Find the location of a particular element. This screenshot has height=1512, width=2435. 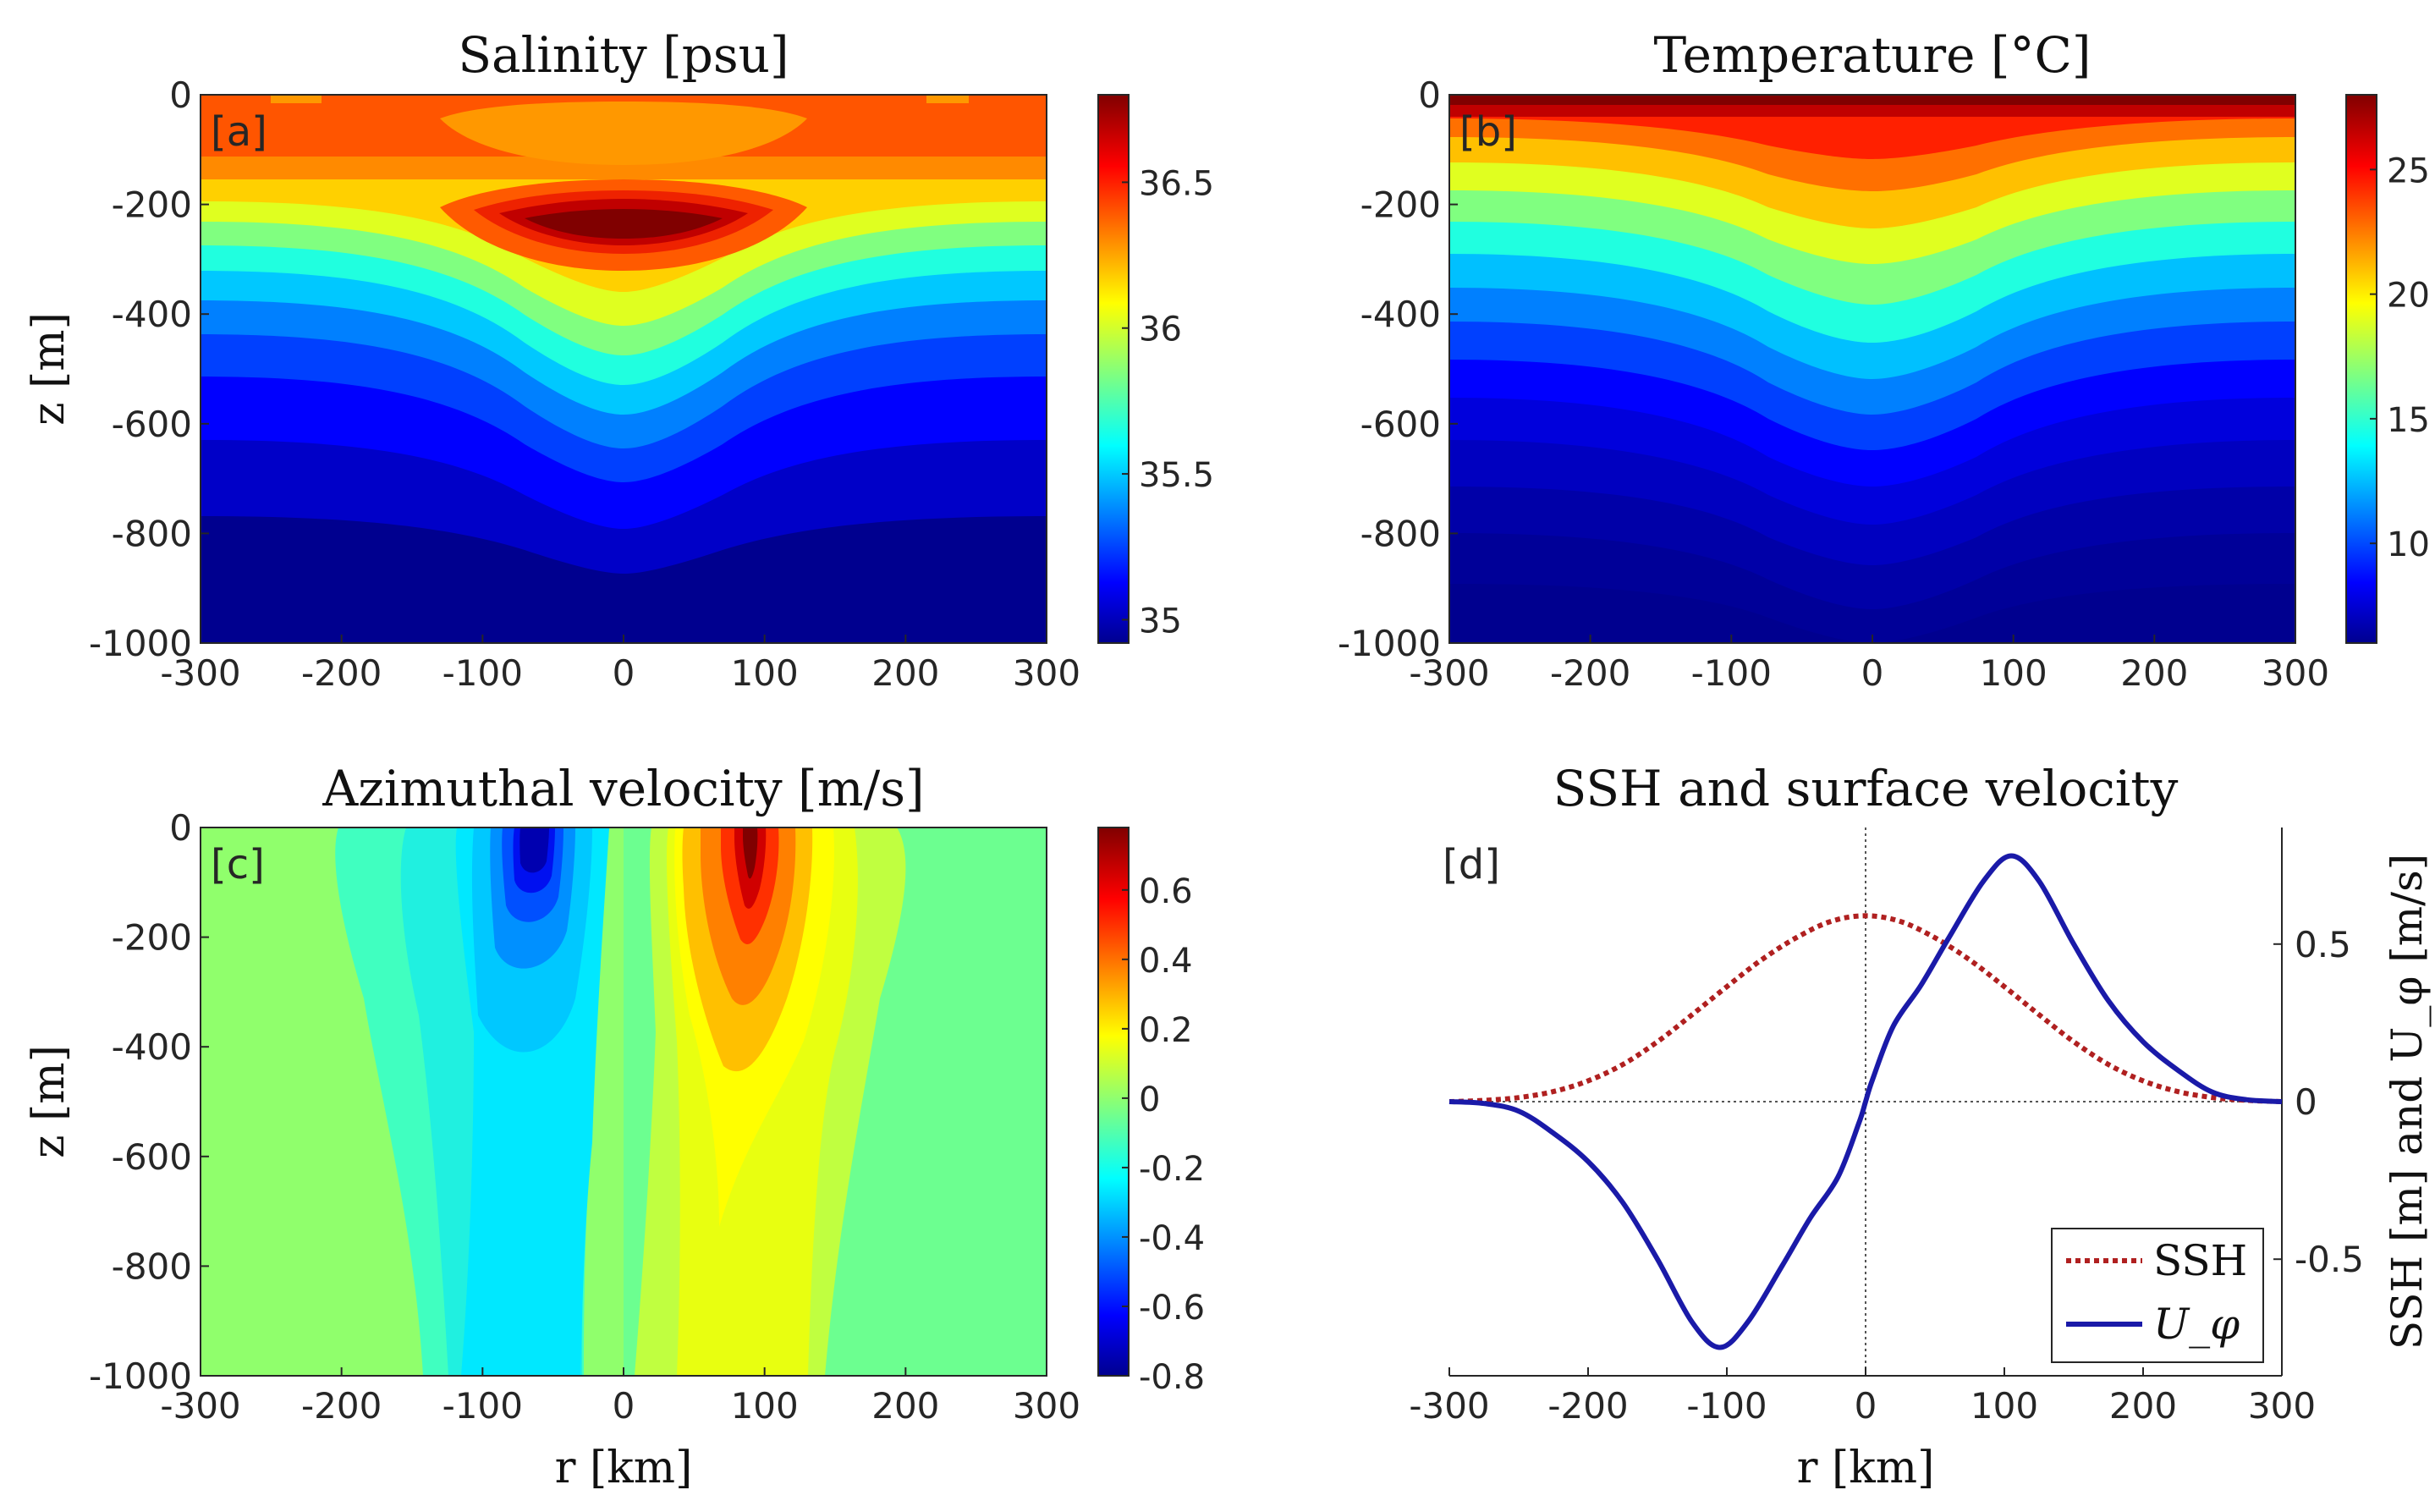

colorbar-b is located at coordinates (2361, 369).